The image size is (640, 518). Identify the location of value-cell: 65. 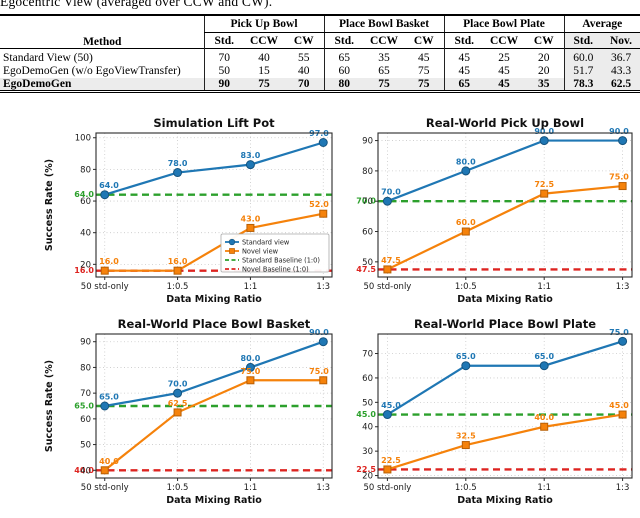
(343, 56).